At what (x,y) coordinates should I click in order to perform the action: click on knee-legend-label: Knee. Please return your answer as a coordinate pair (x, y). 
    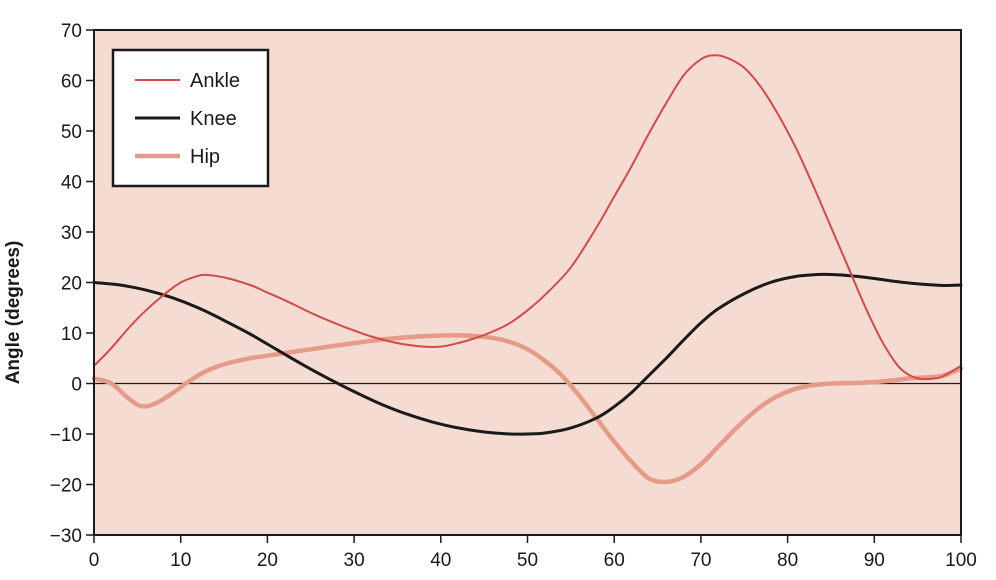
    Looking at the image, I should click on (213, 119).